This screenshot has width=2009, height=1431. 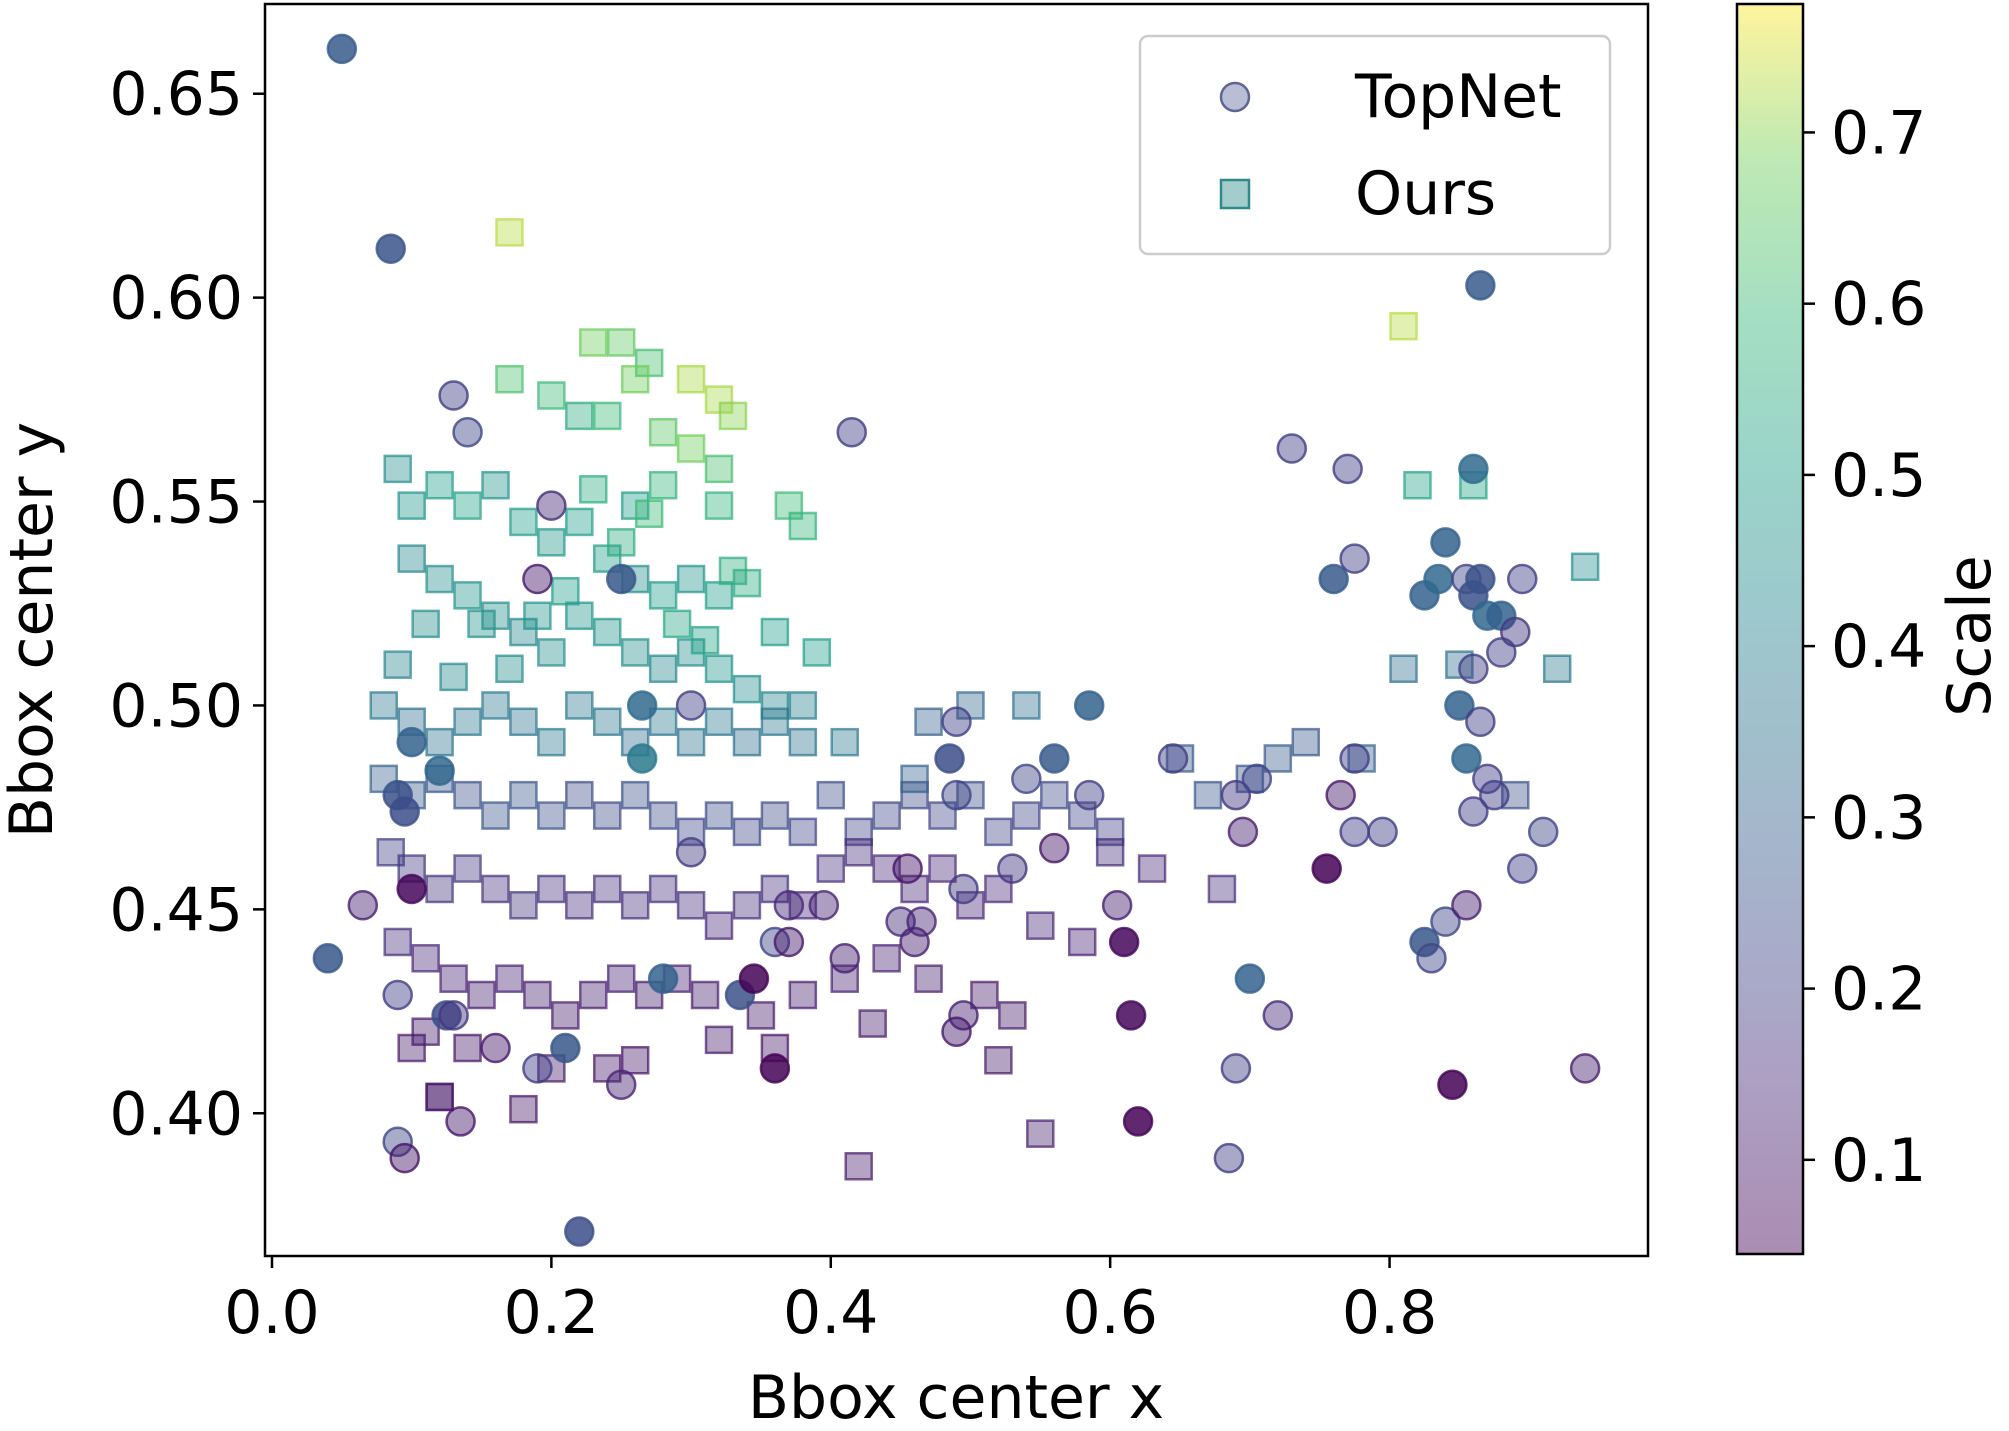 What do you see at coordinates (176, 1114) in the screenshot?
I see `y-tick-label: 0.40` at bounding box center [176, 1114].